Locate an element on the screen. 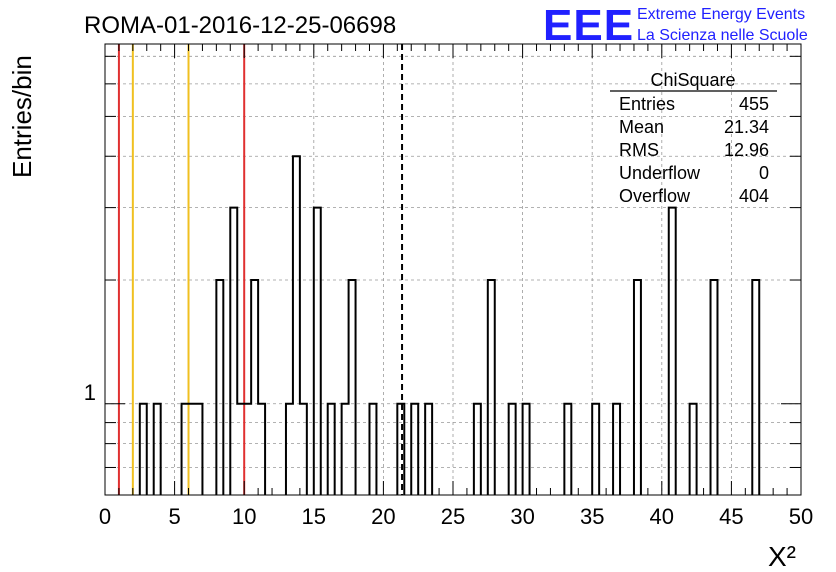  x-tick-label: 40 is located at coordinates (662, 516).